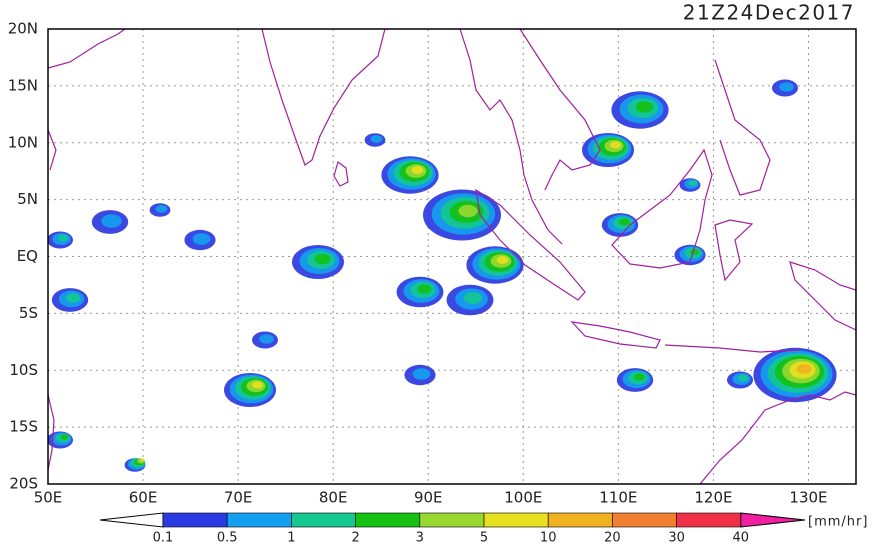 The height and width of the screenshot is (544, 880). What do you see at coordinates (732, 348) in the screenshot?
I see `coast-lesser-sunda` at bounding box center [732, 348].